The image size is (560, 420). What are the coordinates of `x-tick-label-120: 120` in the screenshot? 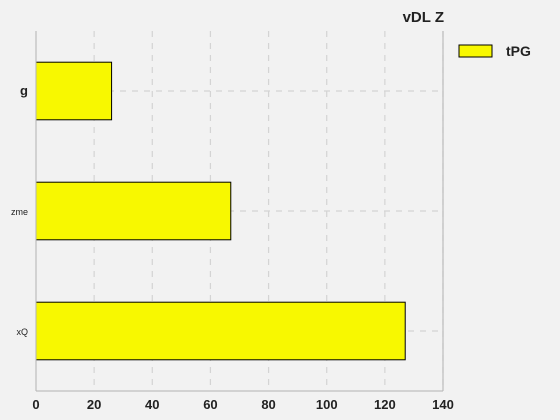 It's located at (385, 404).